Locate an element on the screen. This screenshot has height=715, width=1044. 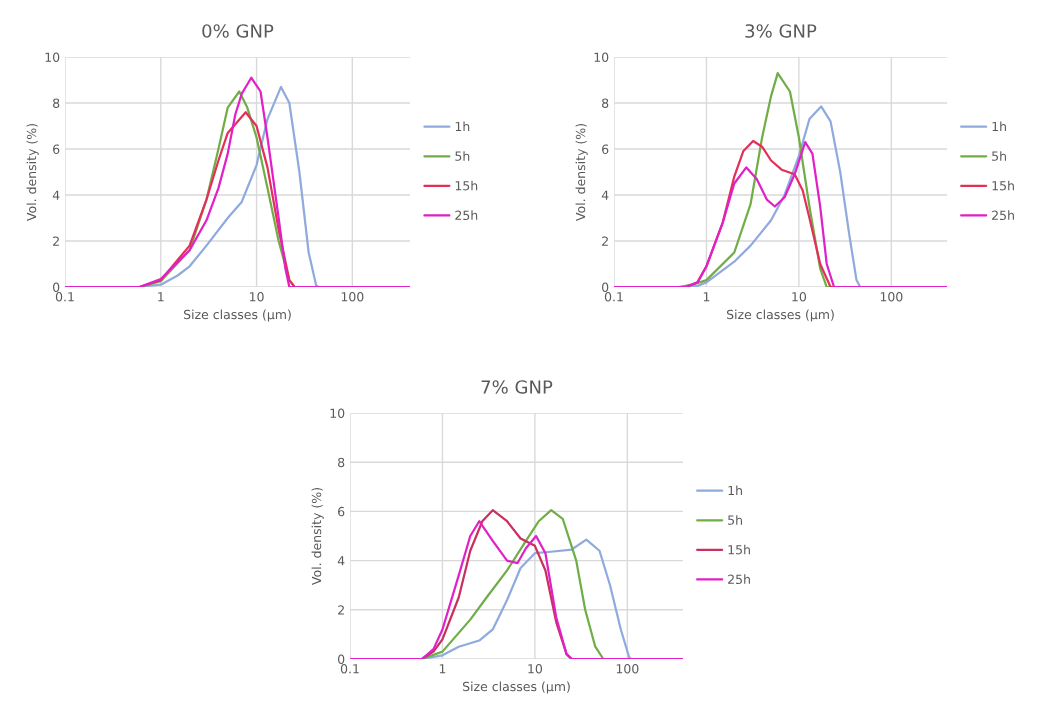
chart-title: 7% GNP is located at coordinates (517, 387).